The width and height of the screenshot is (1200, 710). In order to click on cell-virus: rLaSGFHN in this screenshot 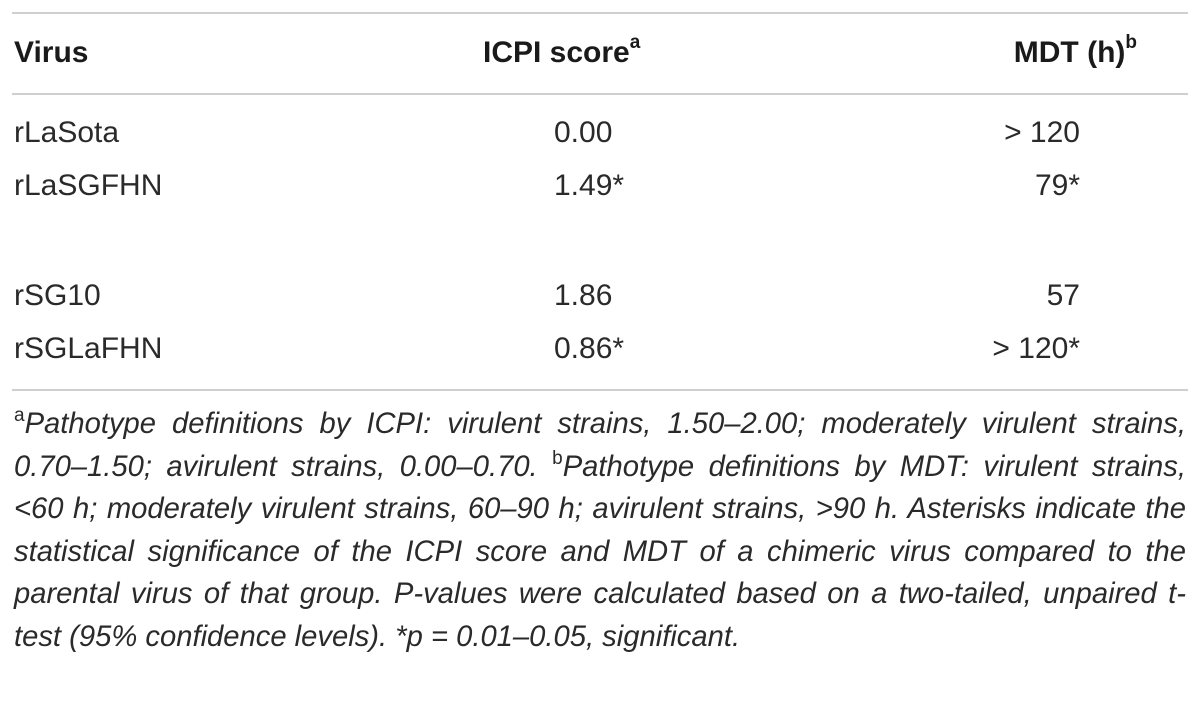, I will do `click(88, 185)`.